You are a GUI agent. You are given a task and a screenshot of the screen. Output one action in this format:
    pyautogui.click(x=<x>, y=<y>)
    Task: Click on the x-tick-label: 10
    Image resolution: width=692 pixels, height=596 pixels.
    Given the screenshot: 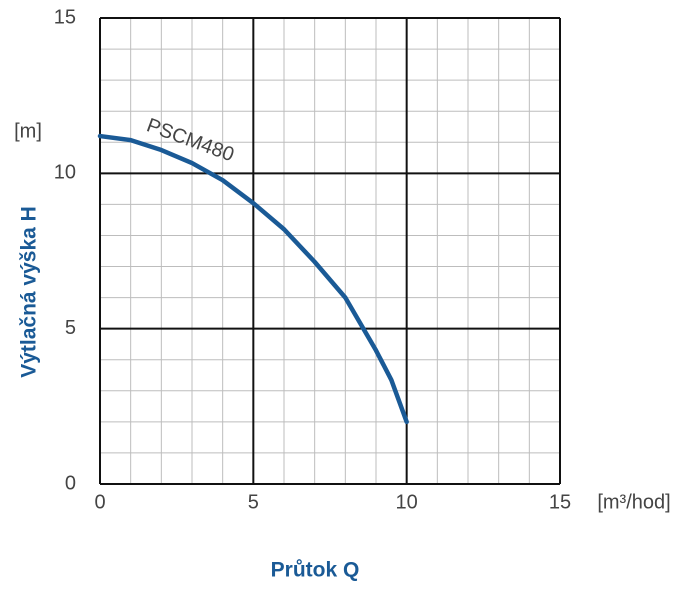 What is the action you would take?
    pyautogui.click(x=407, y=502)
    